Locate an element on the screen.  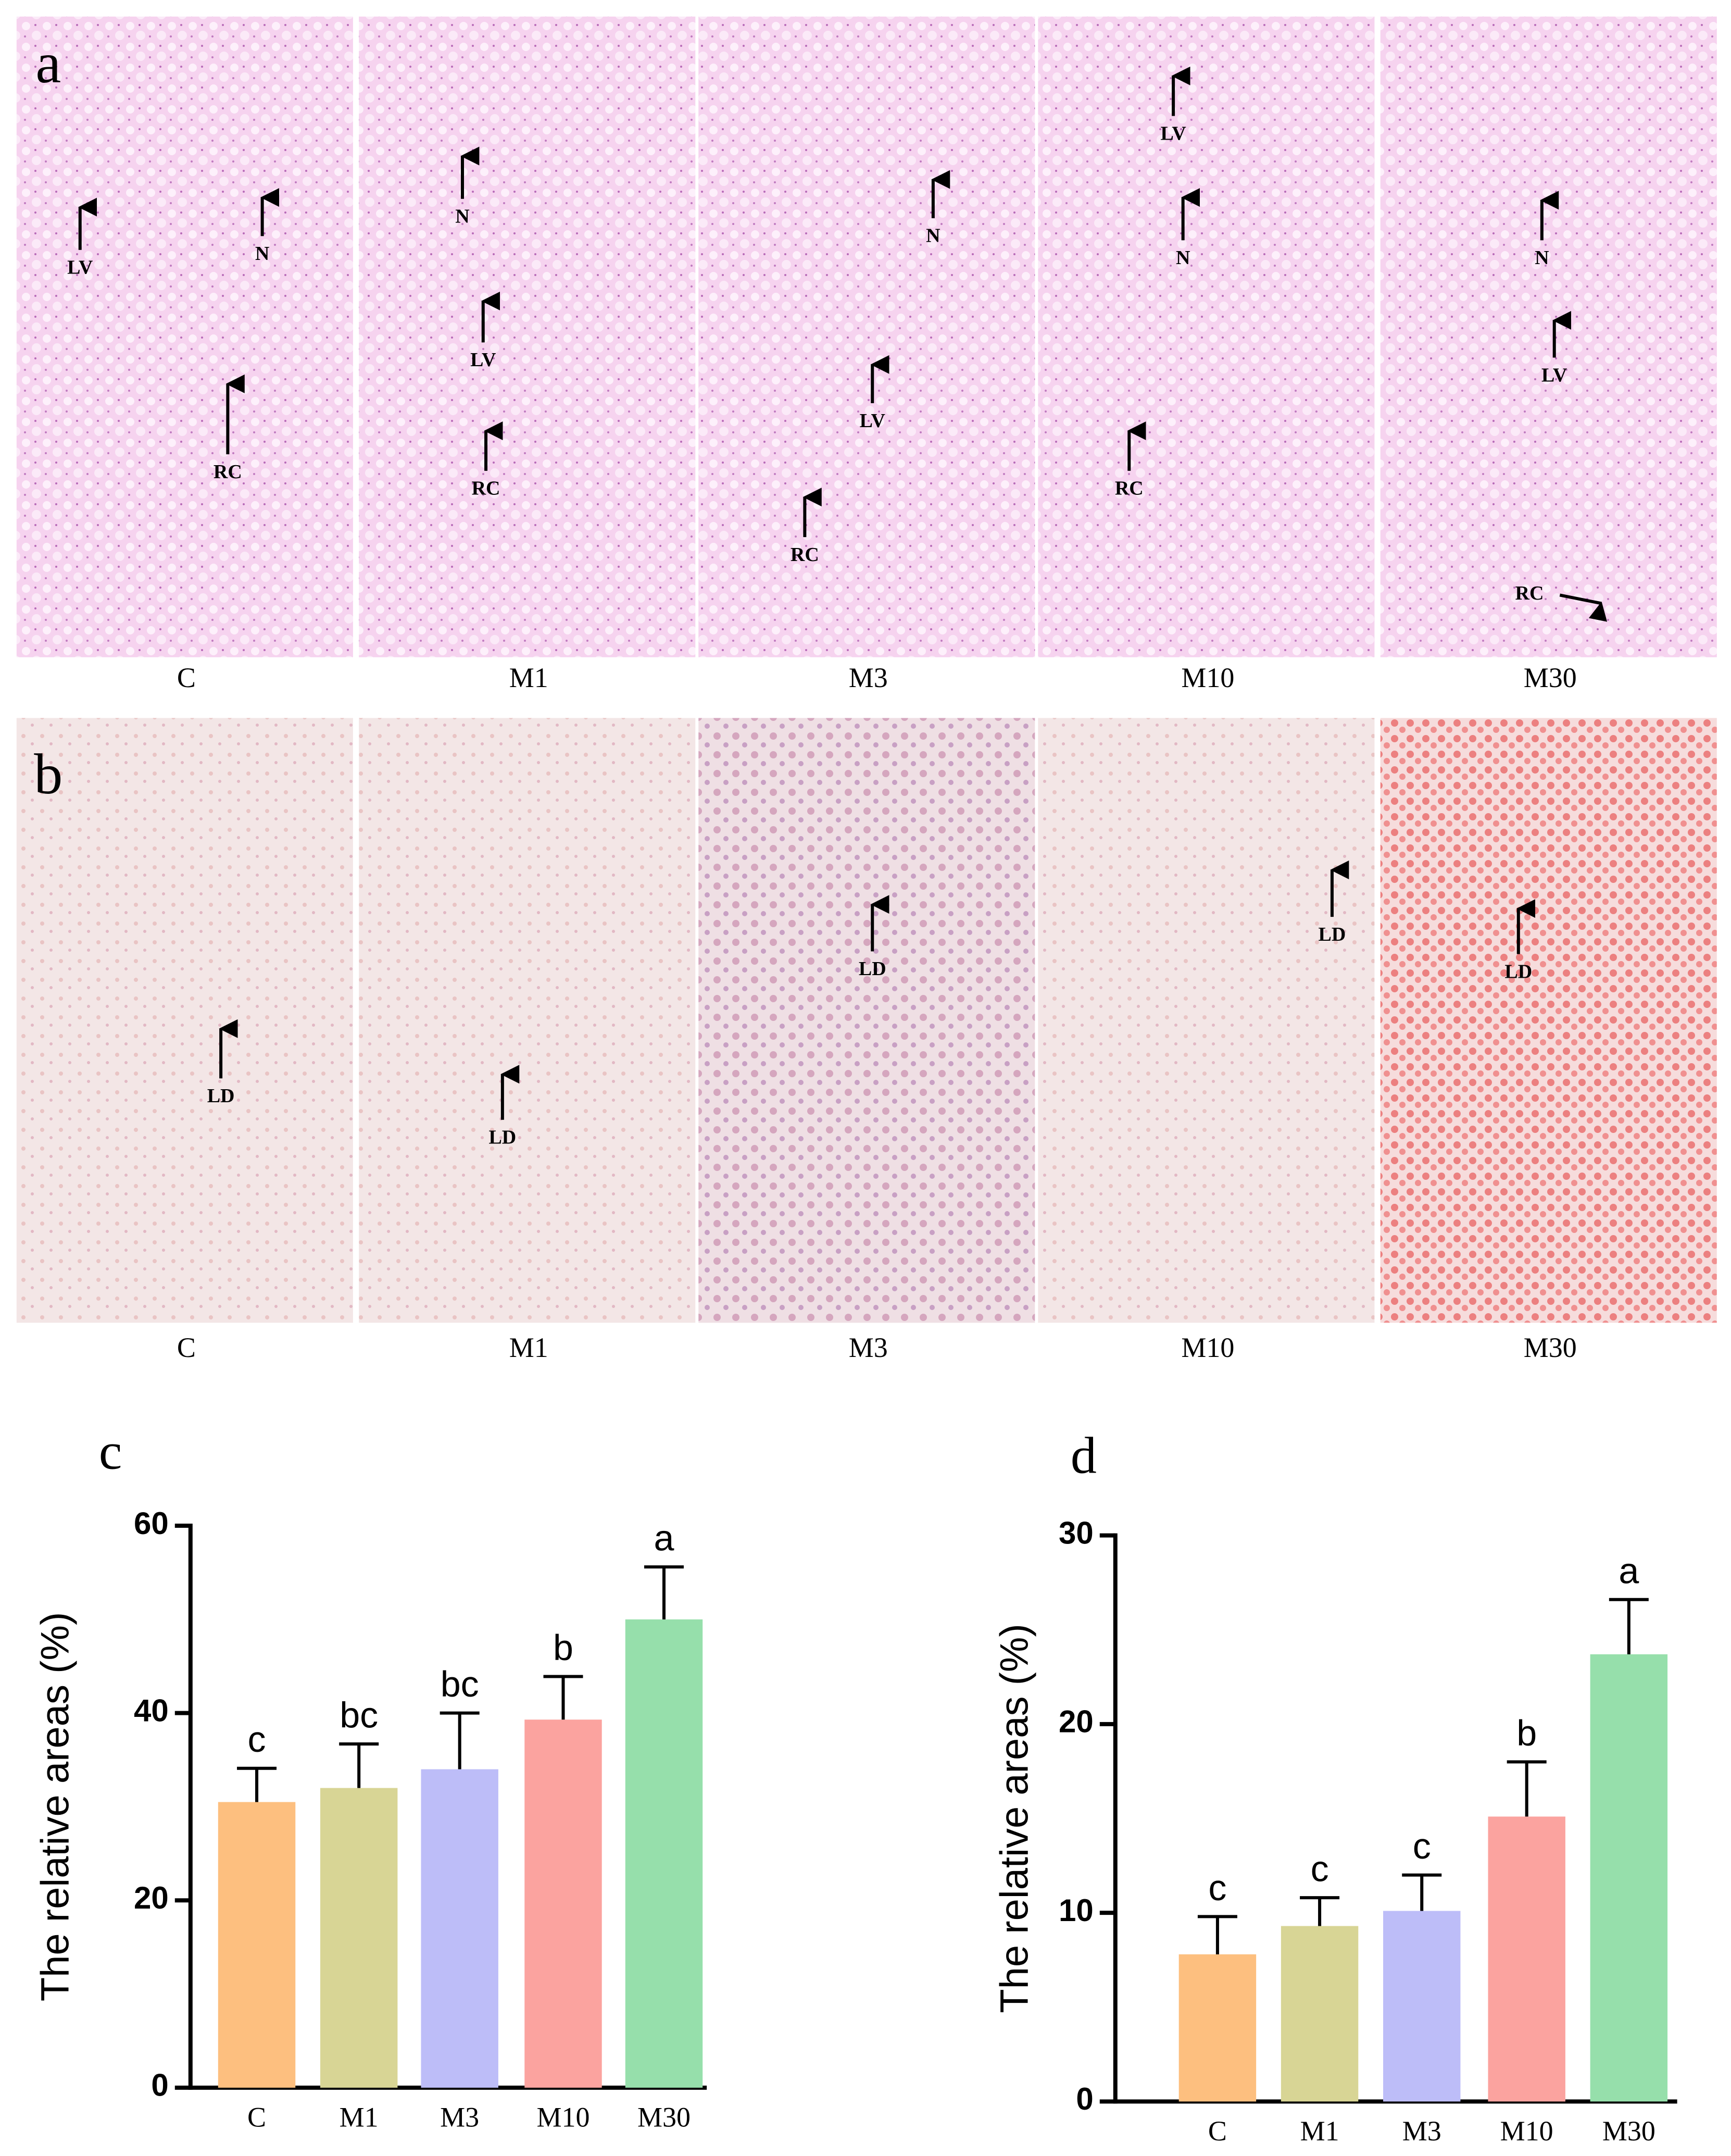
y-tick-label: 60 is located at coordinates (151, 1523).